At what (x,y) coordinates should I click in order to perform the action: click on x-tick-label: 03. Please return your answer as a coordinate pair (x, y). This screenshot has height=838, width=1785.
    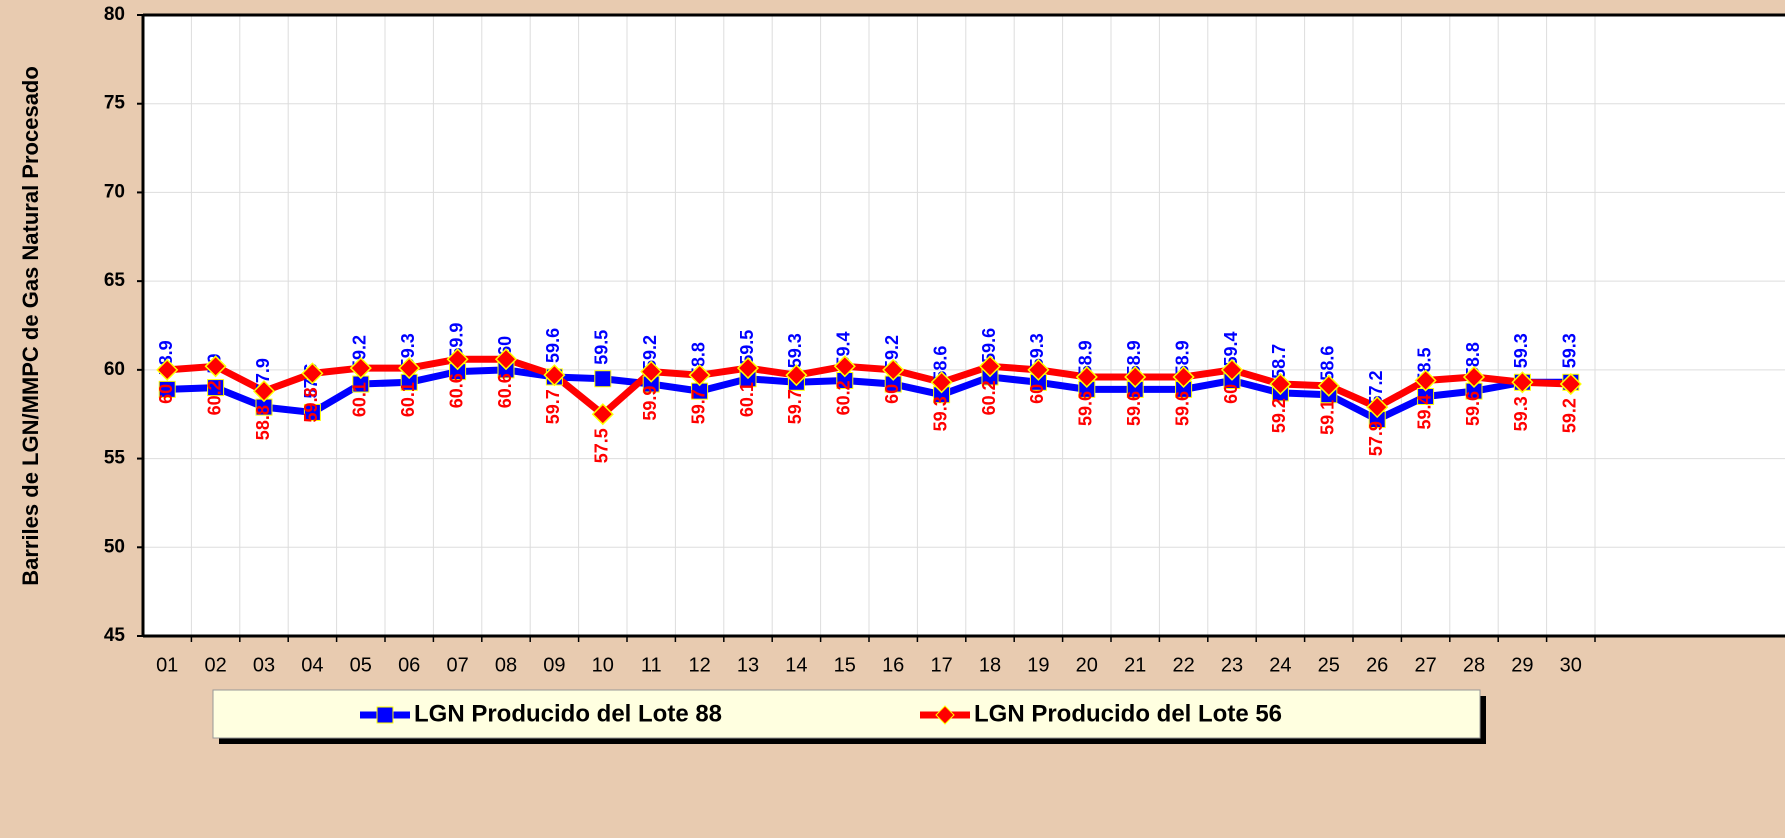
    Looking at the image, I should click on (264, 665).